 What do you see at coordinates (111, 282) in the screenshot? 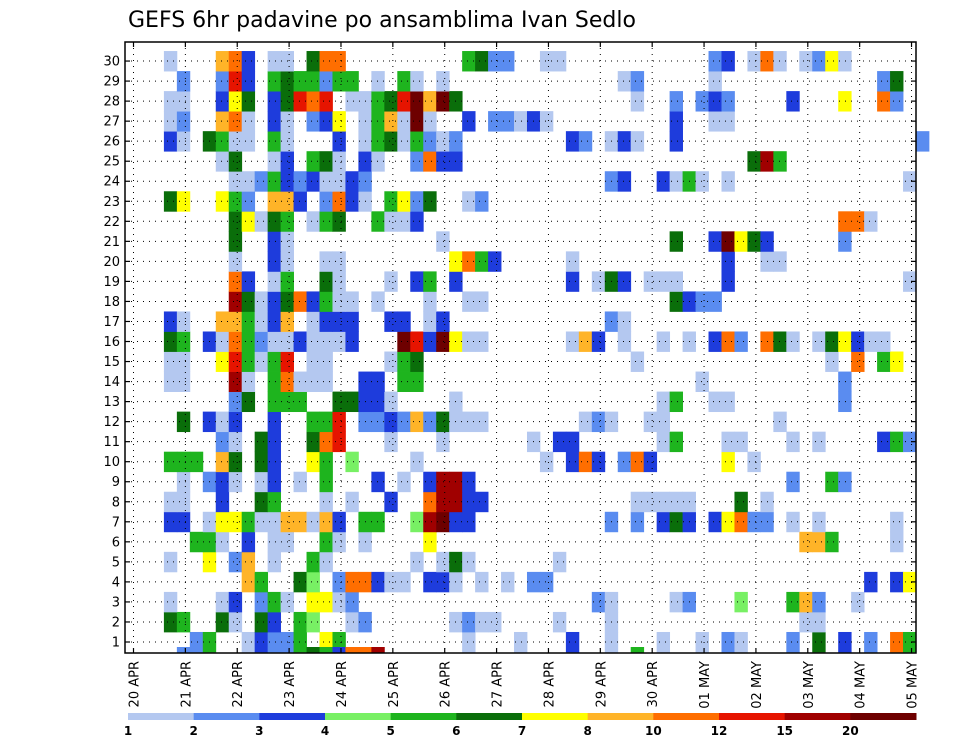
I see `y-tick-label: 19` at bounding box center [111, 282].